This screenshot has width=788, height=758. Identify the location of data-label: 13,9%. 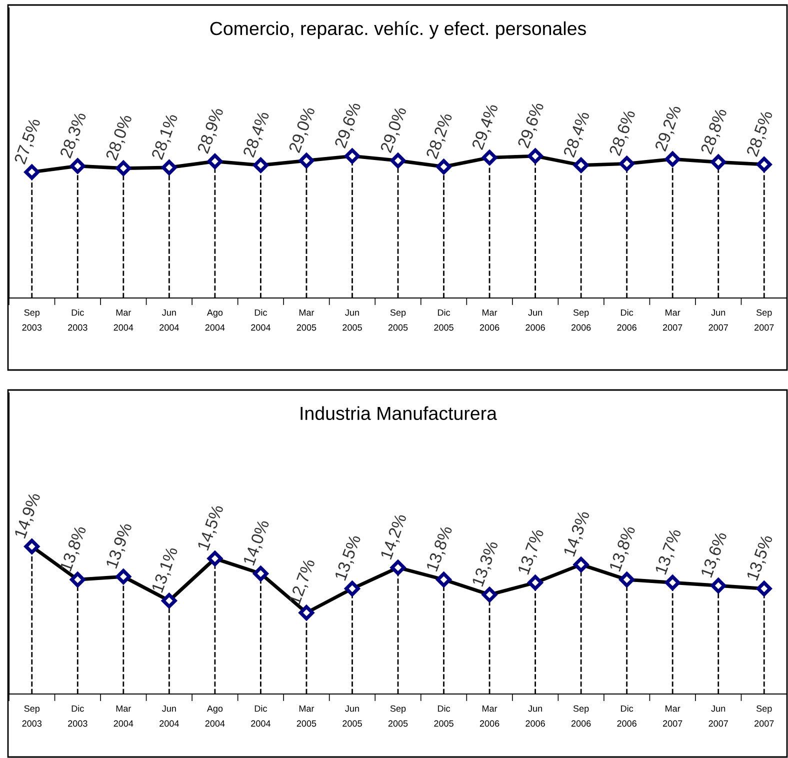
(119, 546).